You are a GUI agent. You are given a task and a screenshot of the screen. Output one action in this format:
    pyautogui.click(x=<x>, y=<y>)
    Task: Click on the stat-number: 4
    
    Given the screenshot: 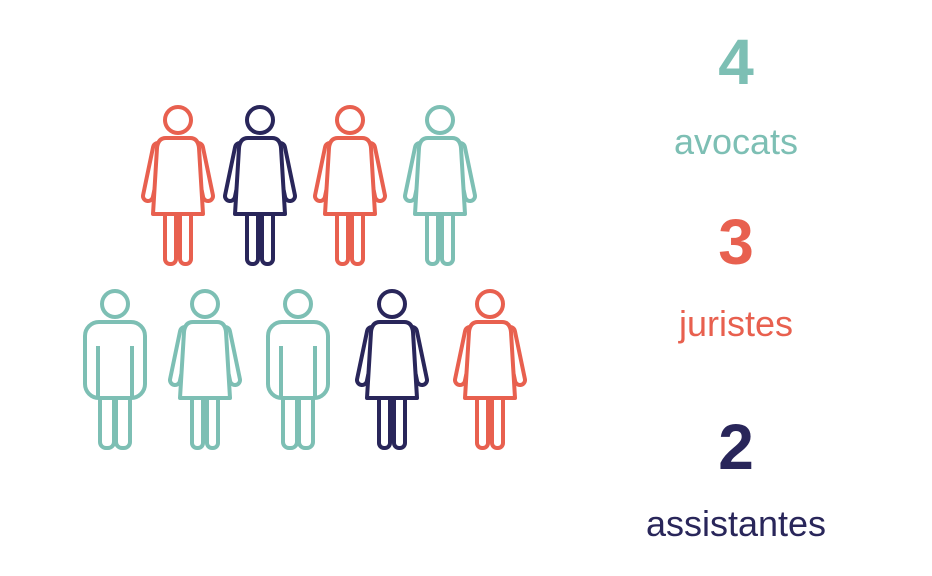 What is the action you would take?
    pyautogui.click(x=736, y=62)
    